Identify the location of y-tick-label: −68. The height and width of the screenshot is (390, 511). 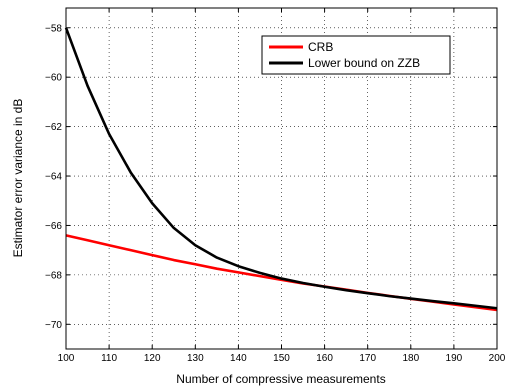
(53, 275).